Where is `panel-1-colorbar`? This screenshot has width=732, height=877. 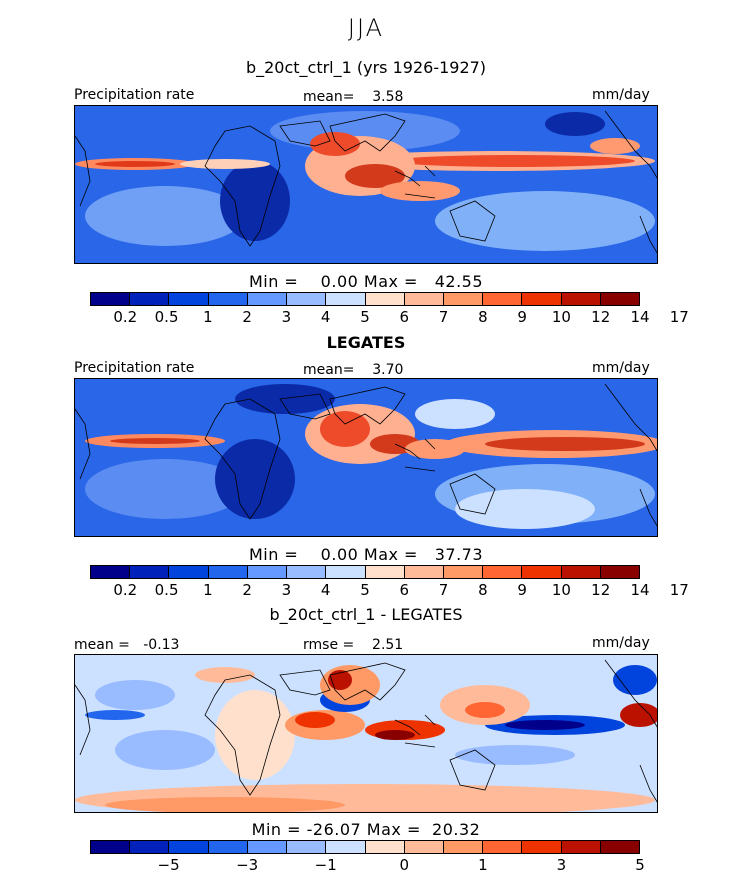 panel-1-colorbar is located at coordinates (365, 299).